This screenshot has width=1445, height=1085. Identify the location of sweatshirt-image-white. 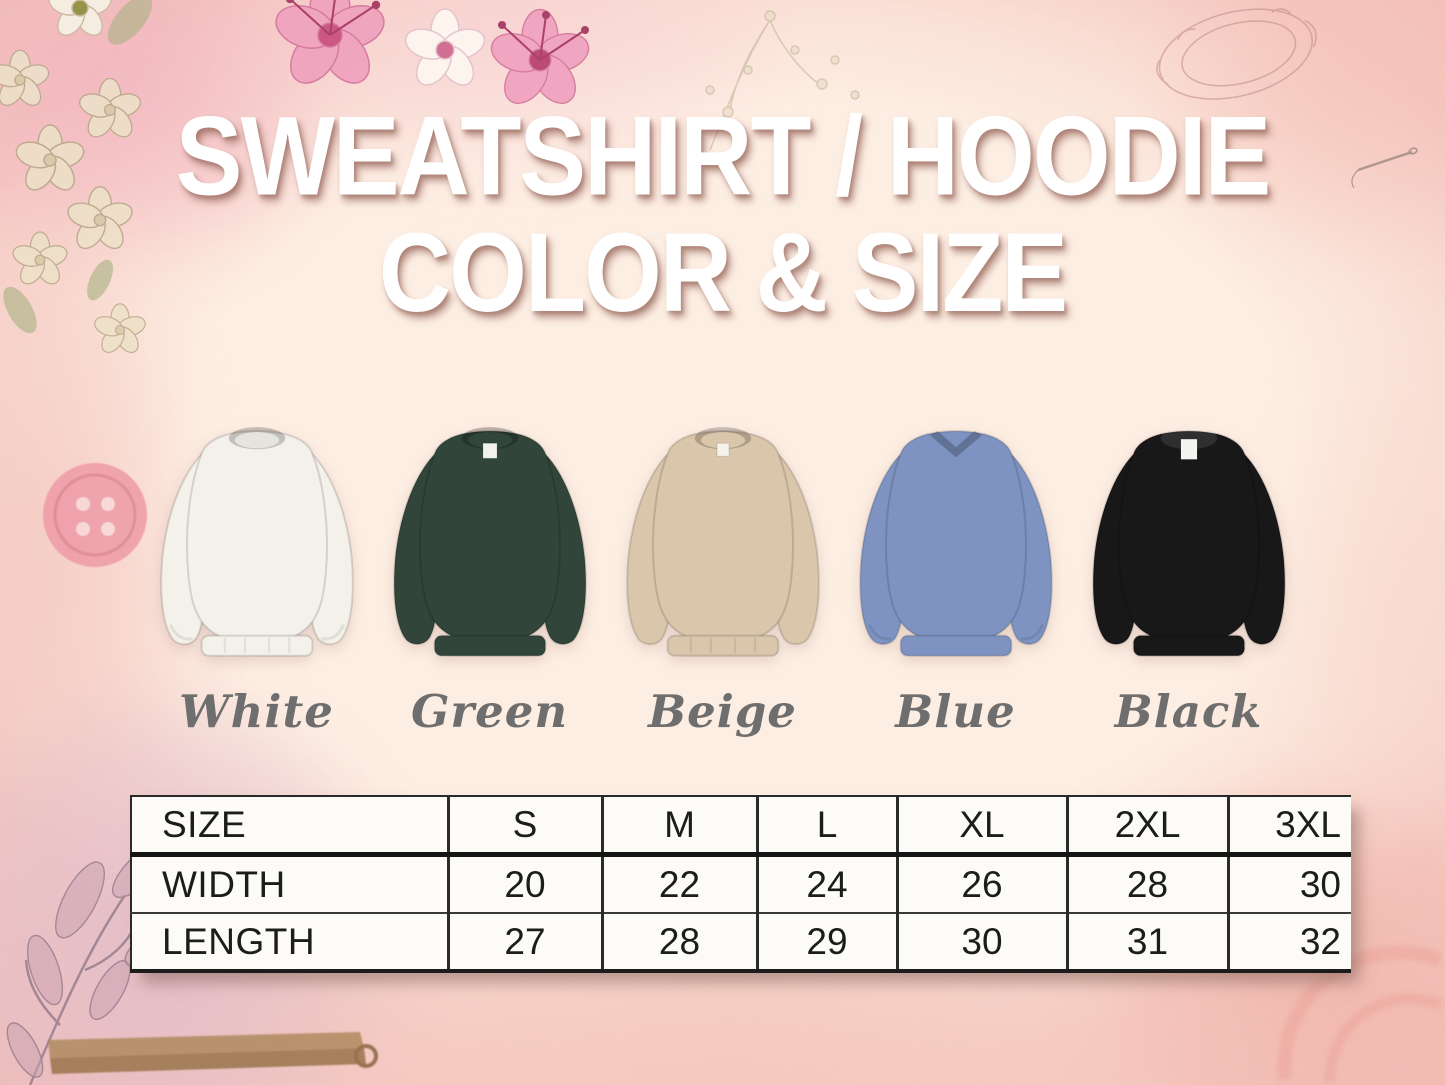
(256, 542).